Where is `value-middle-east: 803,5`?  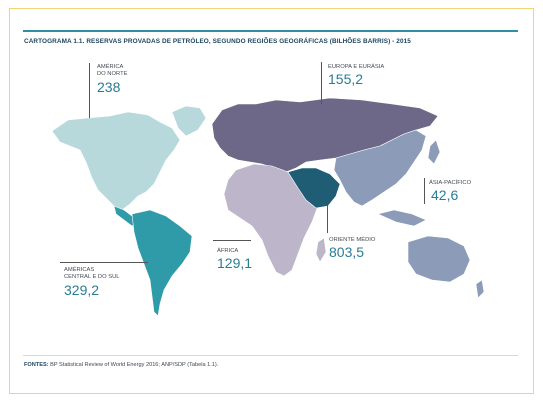 value-middle-east: 803,5 is located at coordinates (347, 252).